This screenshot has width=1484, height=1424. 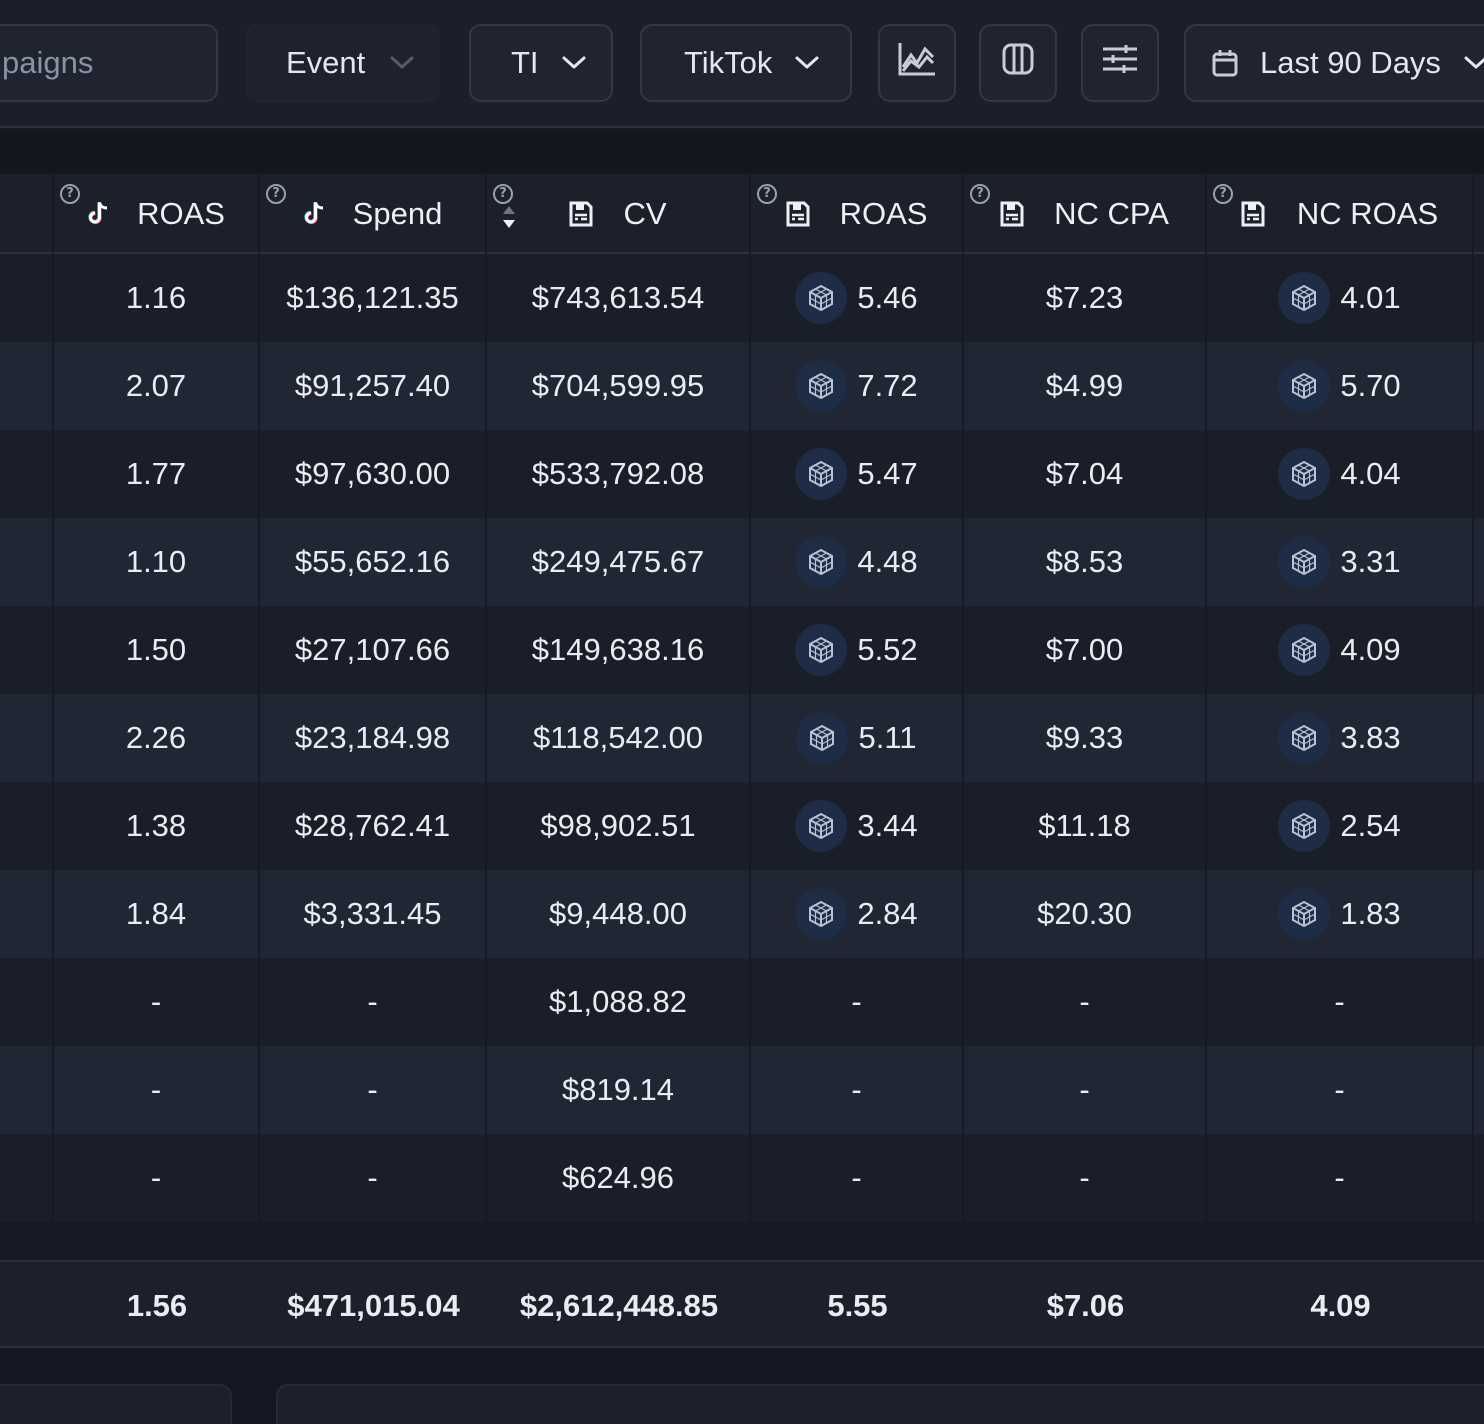 What do you see at coordinates (857, 214) in the screenshot?
I see `header-cell-roas: ? ROAS` at bounding box center [857, 214].